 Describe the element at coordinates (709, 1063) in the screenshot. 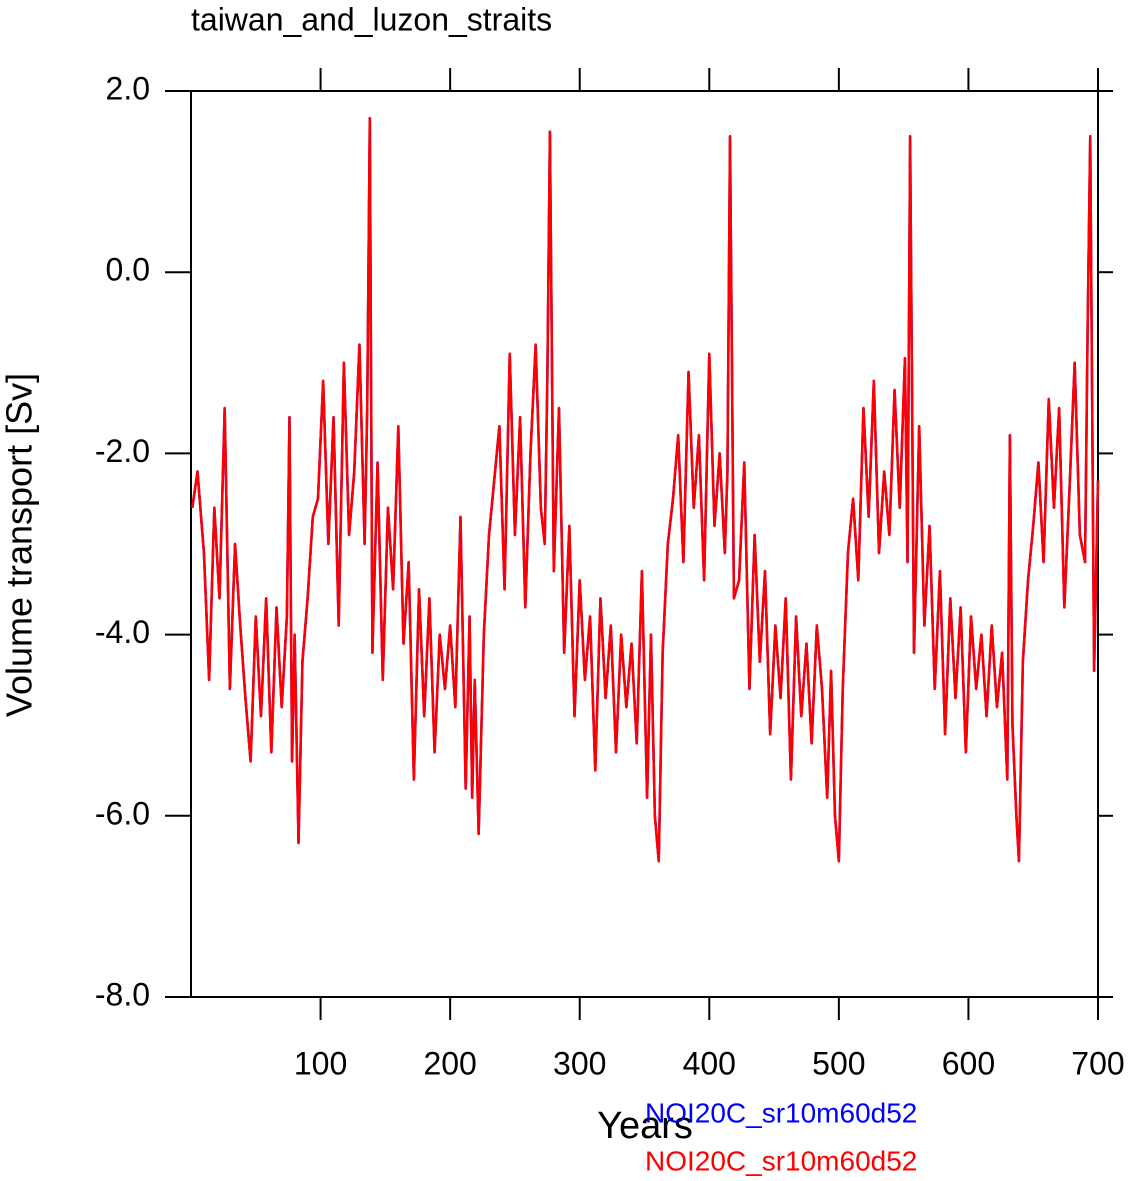

I see `x-tick-label: 400` at that location.